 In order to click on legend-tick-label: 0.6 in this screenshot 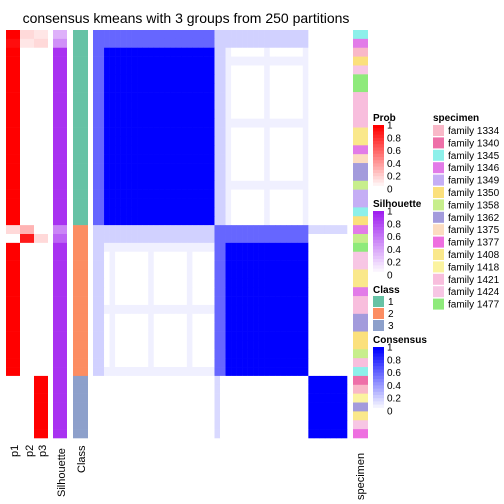, I will do `click(394, 151)`.